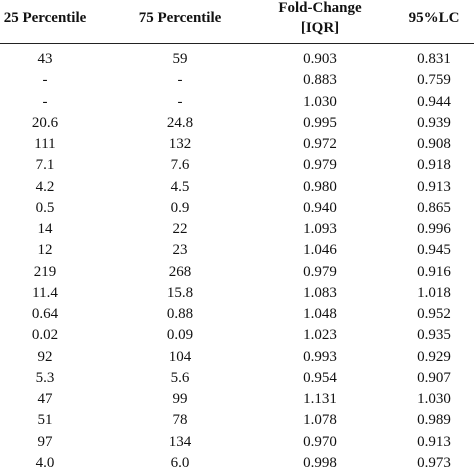 The image size is (474, 474). I want to click on table-cell: 43, so click(45, 59).